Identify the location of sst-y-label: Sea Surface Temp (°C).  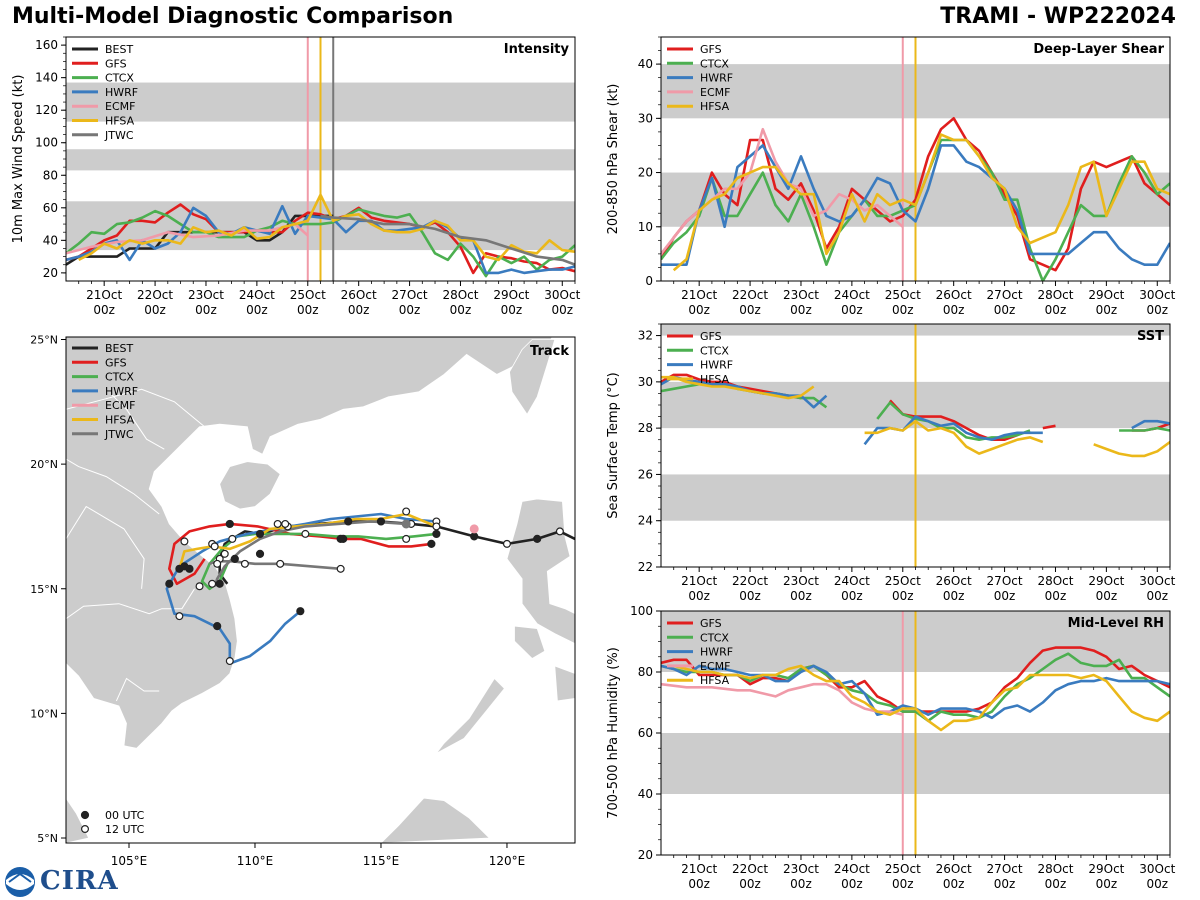
(613, 445).